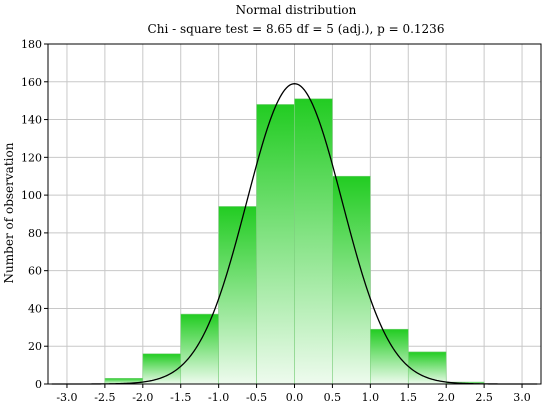 The image size is (550, 409). What do you see at coordinates (66, 397) in the screenshot?
I see `x-tick-label: -3.0` at bounding box center [66, 397].